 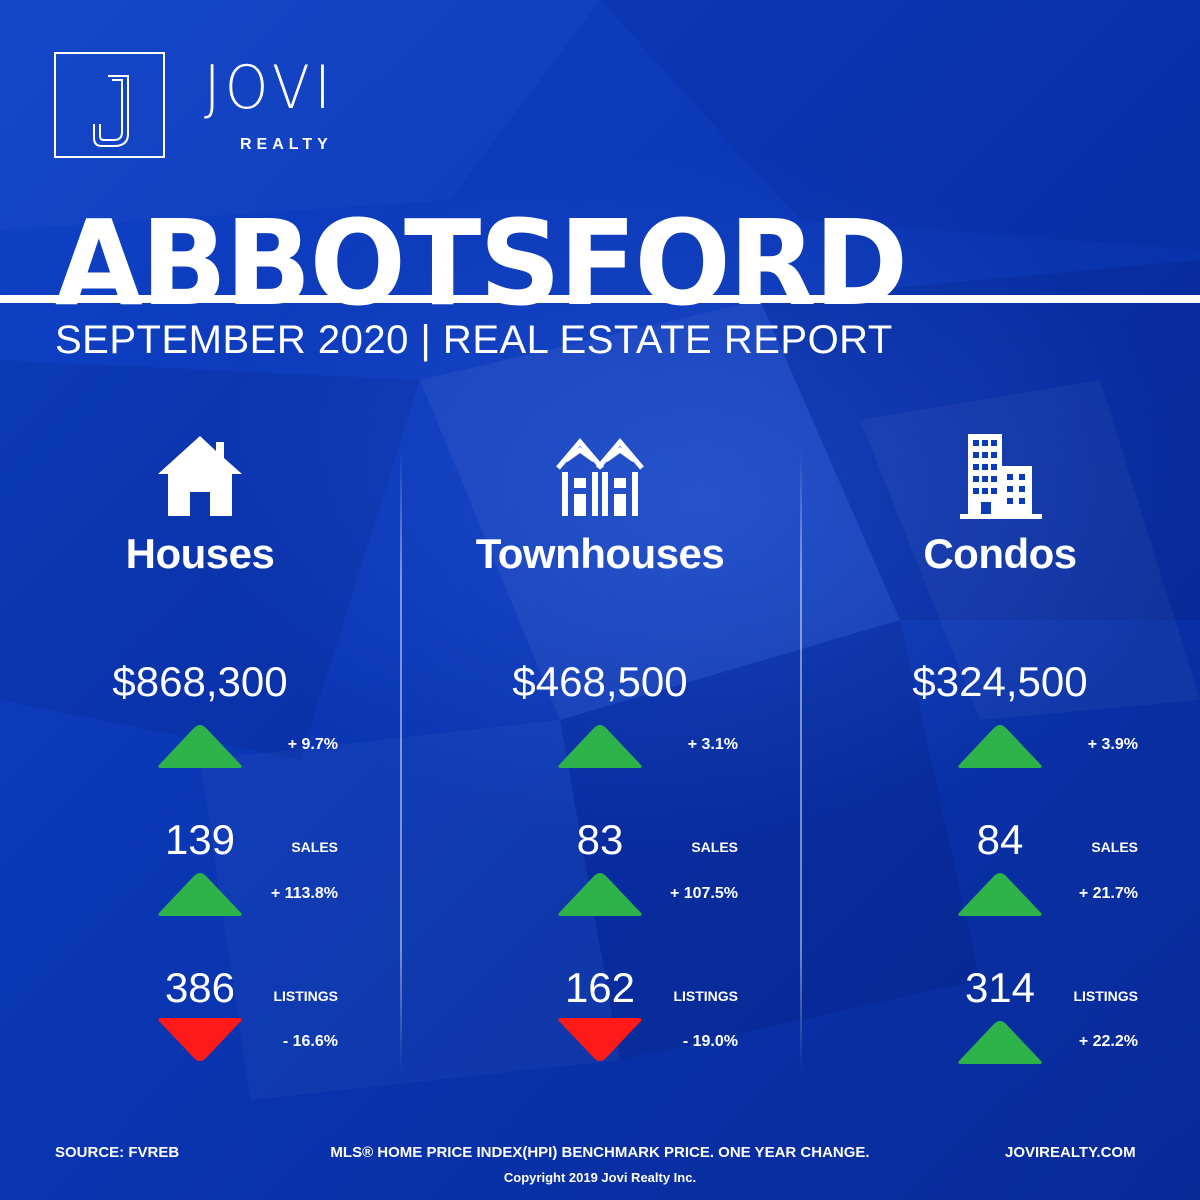 I want to click on report-subtitle: SEPTEMBER 2020 | REAL ESTATE REPORT, so click(x=474, y=340).